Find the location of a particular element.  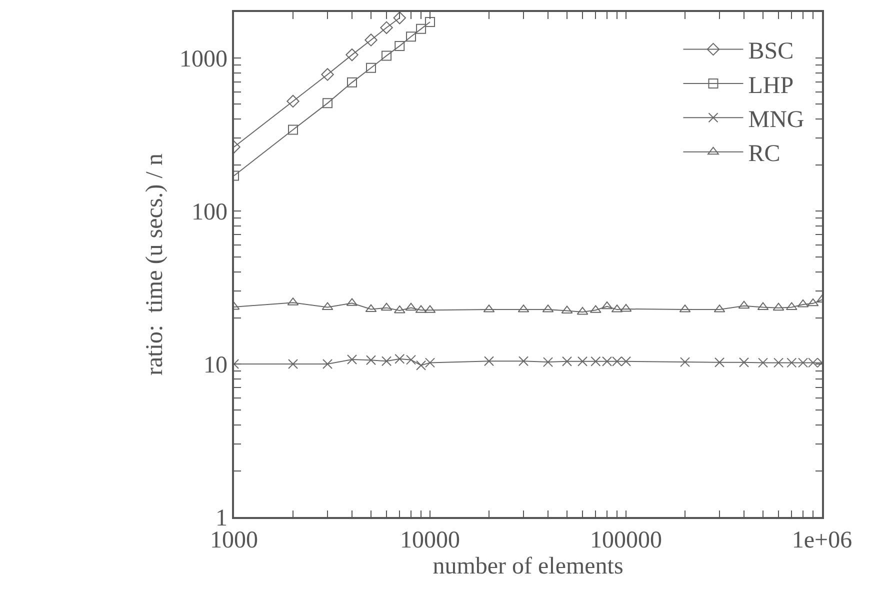

legend-label: BSC is located at coordinates (771, 51).